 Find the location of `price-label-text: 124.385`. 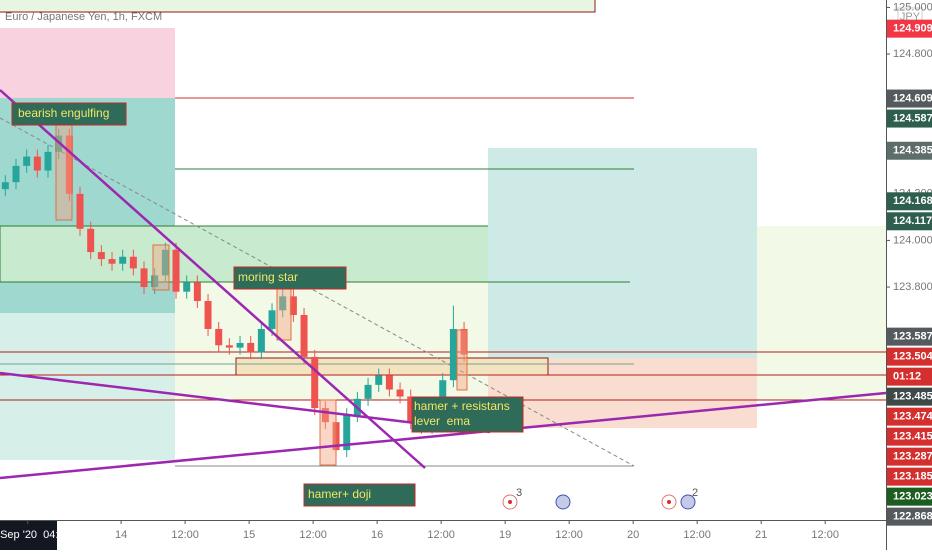

price-label-text: 124.385 is located at coordinates (912, 151).